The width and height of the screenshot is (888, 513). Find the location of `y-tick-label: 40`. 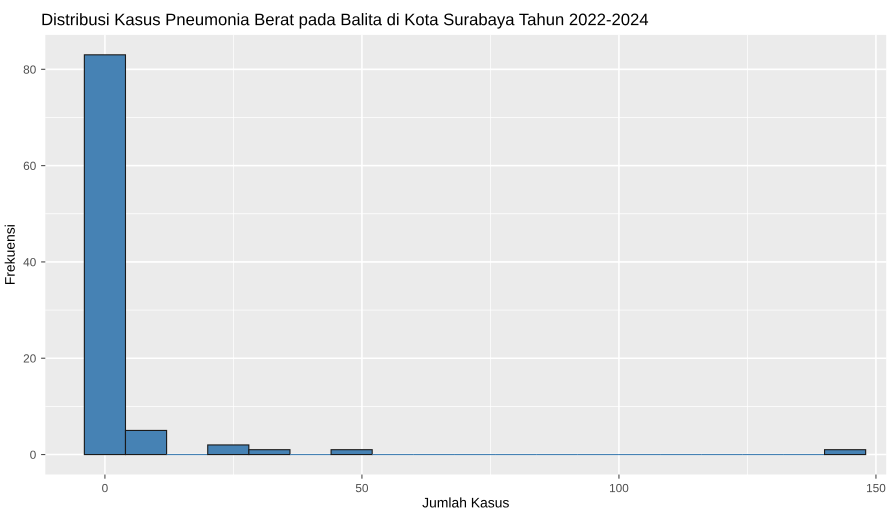

y-tick-label: 40 is located at coordinates (29, 262).